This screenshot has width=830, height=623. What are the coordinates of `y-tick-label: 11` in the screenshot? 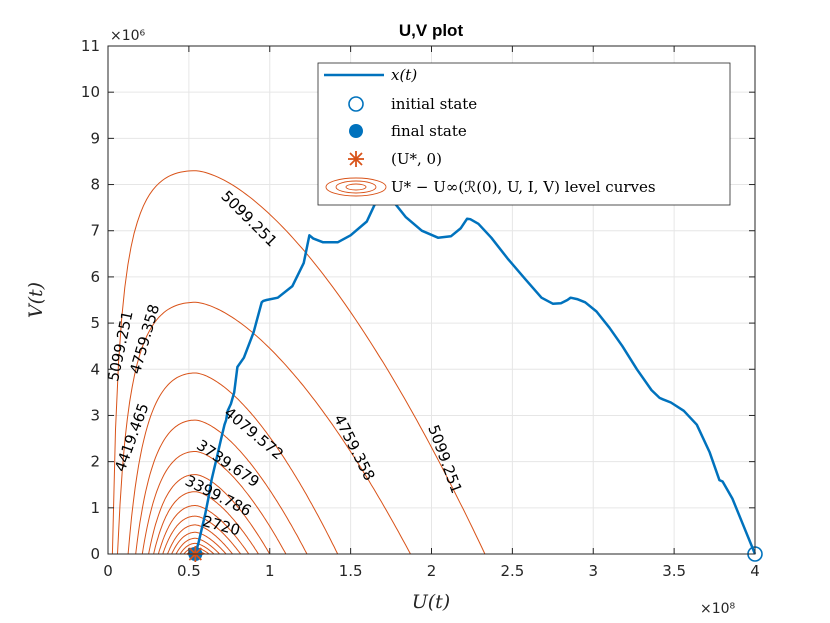 It's located at (90, 46).